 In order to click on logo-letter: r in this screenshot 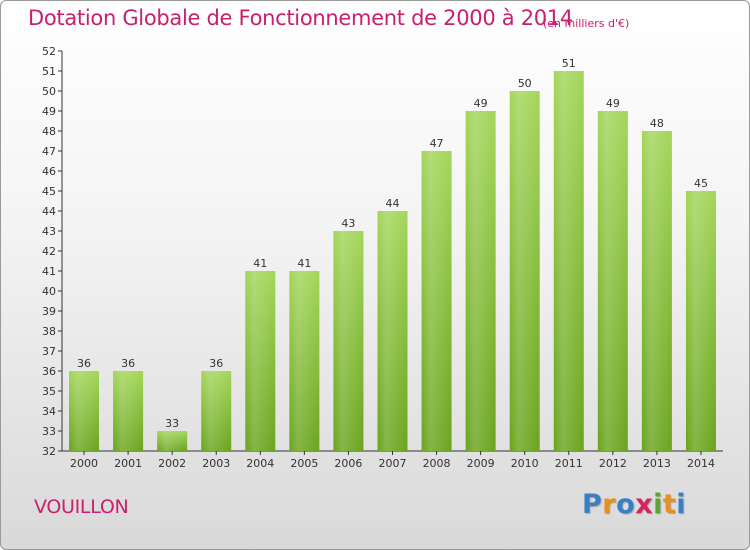, I will do `click(609, 504)`.